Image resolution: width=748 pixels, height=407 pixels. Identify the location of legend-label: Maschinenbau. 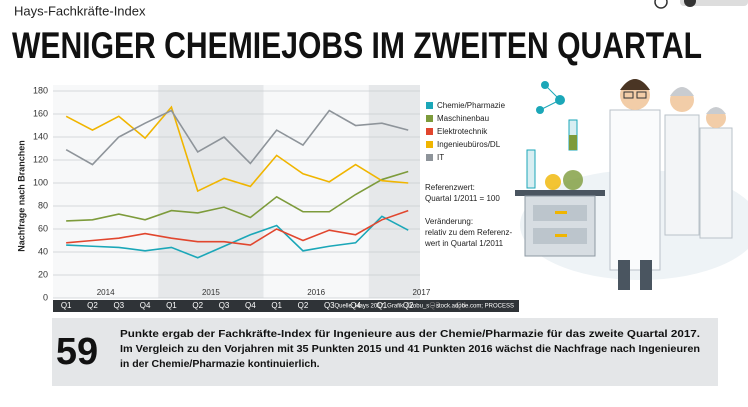
(463, 118).